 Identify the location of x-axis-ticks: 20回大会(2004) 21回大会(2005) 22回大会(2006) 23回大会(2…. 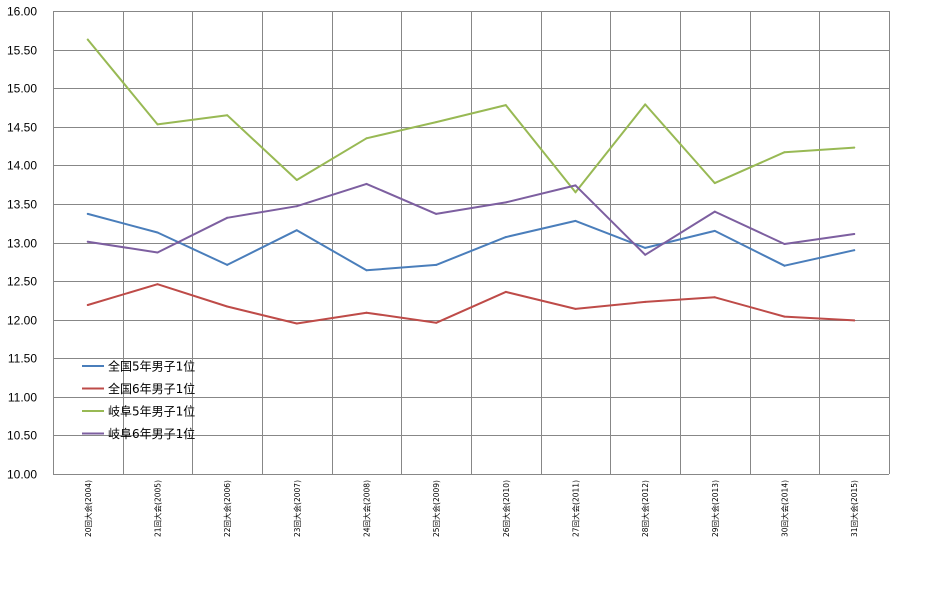
(471, 508).